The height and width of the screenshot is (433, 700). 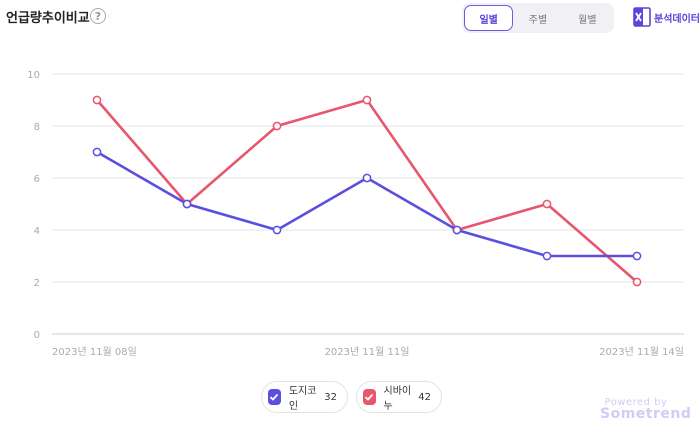 I want to click on y-tick-label: 10, so click(x=33, y=75).